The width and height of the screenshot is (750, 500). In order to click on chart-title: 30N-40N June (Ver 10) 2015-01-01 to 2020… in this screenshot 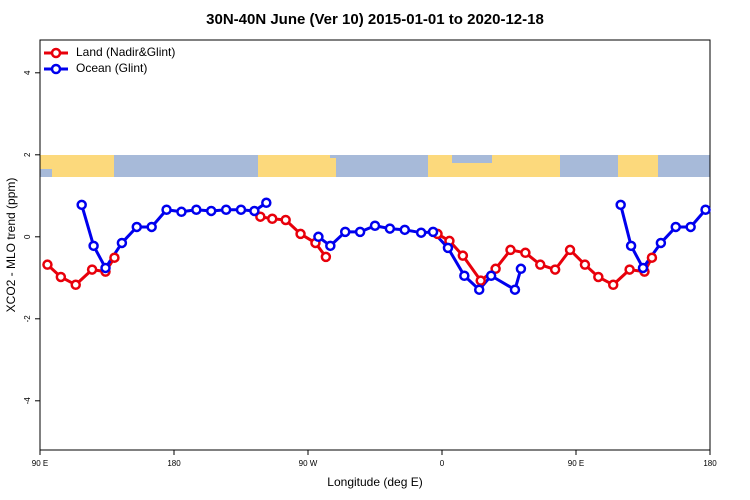, I will do `click(375, 19)`.